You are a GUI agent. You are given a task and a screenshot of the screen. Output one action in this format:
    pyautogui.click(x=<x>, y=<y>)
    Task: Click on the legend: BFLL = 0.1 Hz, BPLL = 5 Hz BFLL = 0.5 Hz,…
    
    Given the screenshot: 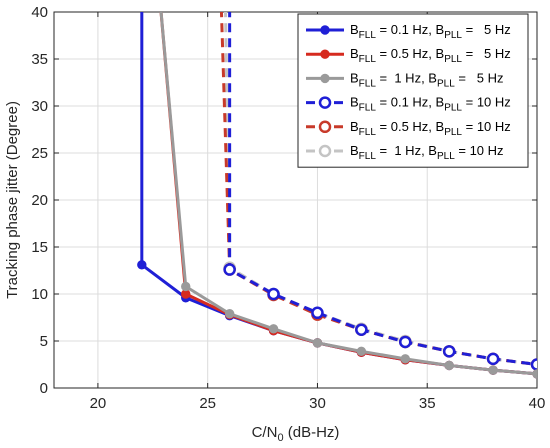 What is the action you would take?
    pyautogui.click(x=413, y=90)
    